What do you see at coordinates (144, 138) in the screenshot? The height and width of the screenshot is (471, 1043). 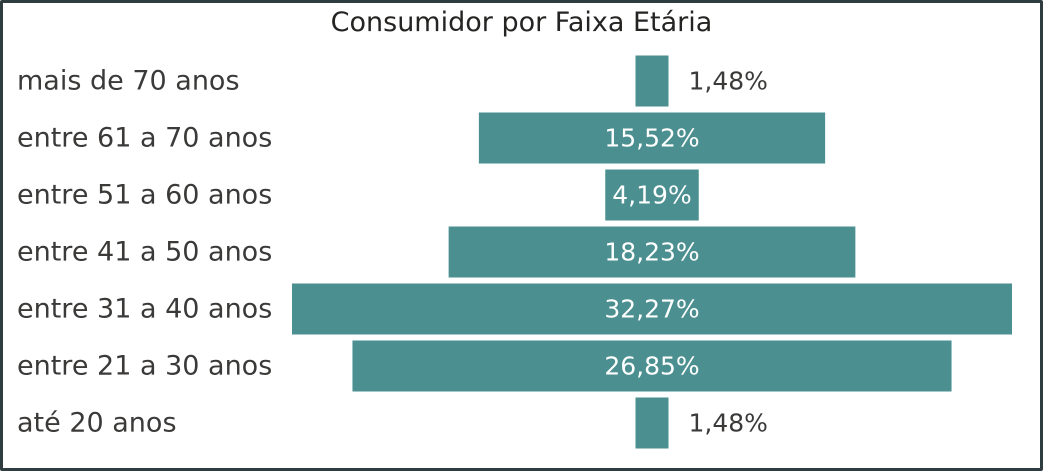 I see `category-label: entre 61 a 70 anos` at bounding box center [144, 138].